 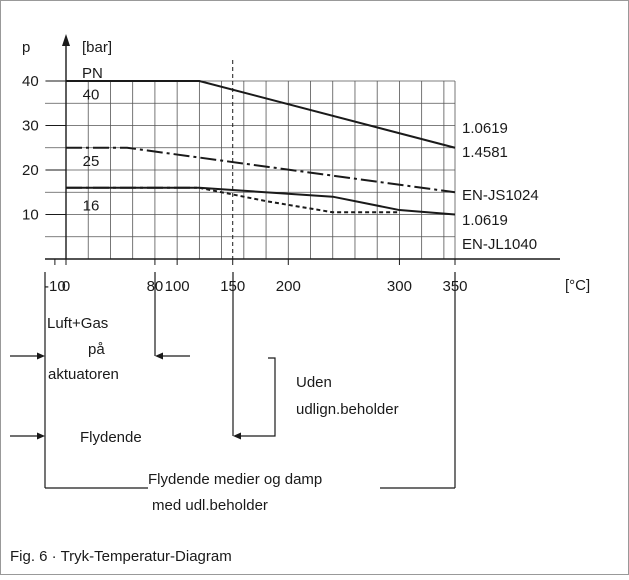 What do you see at coordinates (235, 479) in the screenshot?
I see `annot-flydende-medier: Flydende medier og damp` at bounding box center [235, 479].